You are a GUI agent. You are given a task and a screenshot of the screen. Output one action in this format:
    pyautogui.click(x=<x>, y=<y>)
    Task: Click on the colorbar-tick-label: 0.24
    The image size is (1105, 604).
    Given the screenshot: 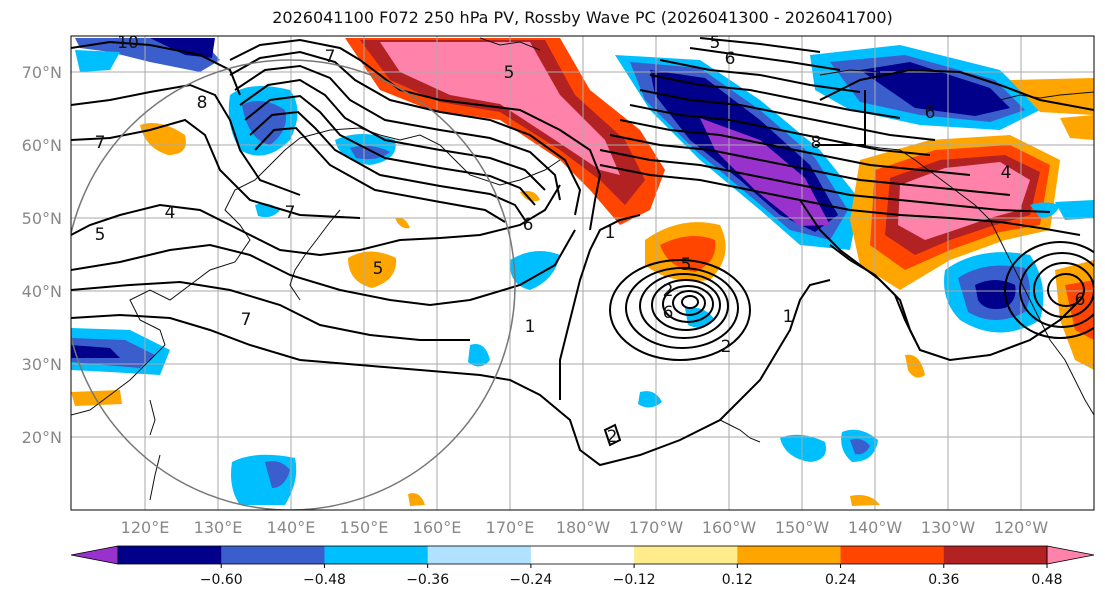 What is the action you would take?
    pyautogui.click(x=840, y=580)
    